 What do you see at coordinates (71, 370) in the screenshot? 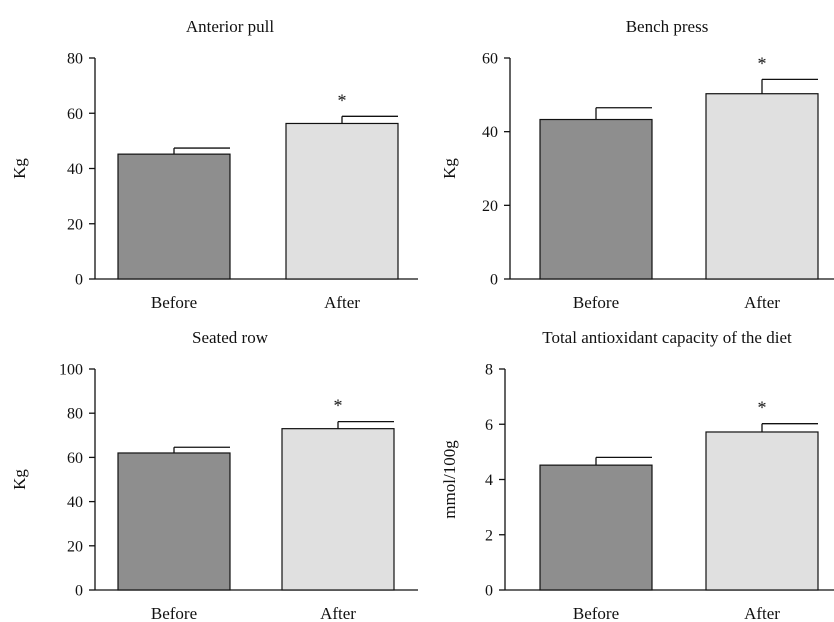
I see `y-tick-label: 100` at bounding box center [71, 370].